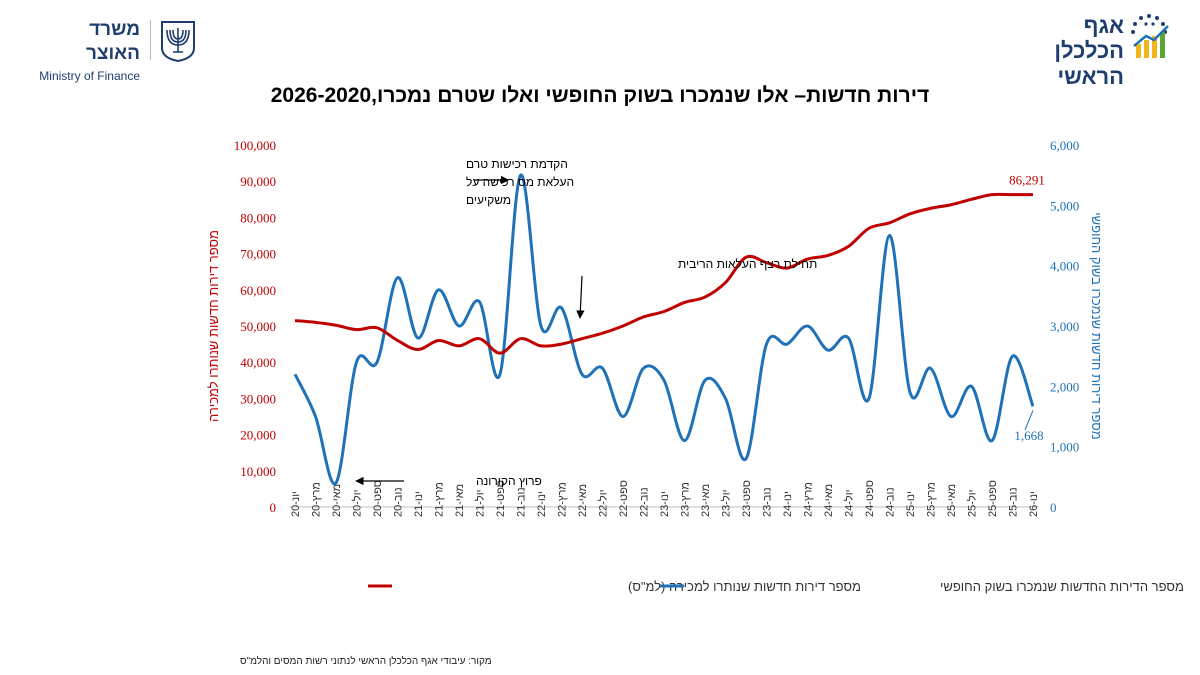  I want to click on left-axis-tick-label: 60,000, so click(258, 290).